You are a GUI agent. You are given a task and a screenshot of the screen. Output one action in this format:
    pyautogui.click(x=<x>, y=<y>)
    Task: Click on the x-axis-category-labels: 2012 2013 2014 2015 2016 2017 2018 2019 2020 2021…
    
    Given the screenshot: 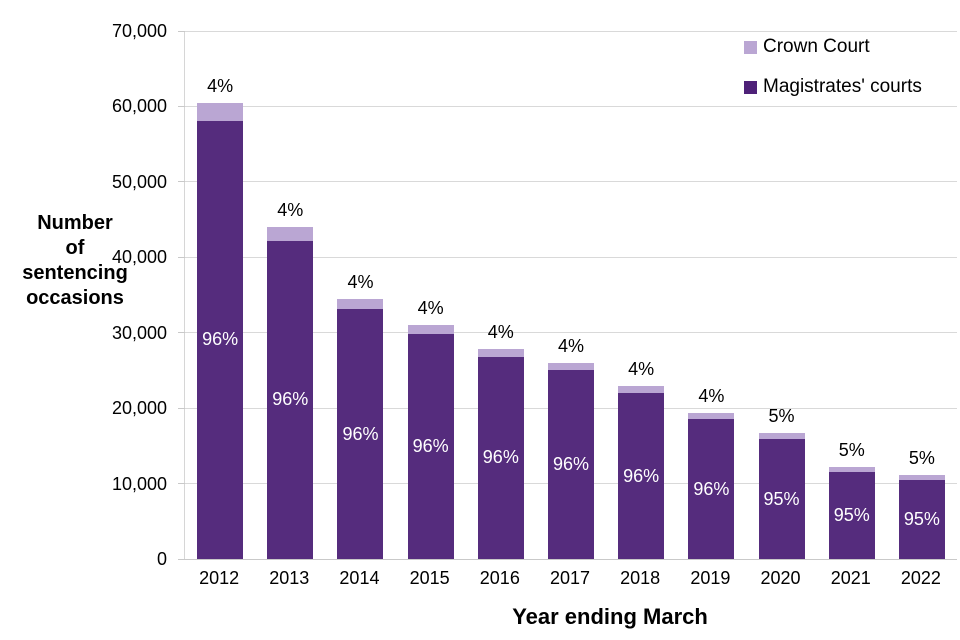 What is the action you would take?
    pyautogui.click(x=570, y=580)
    